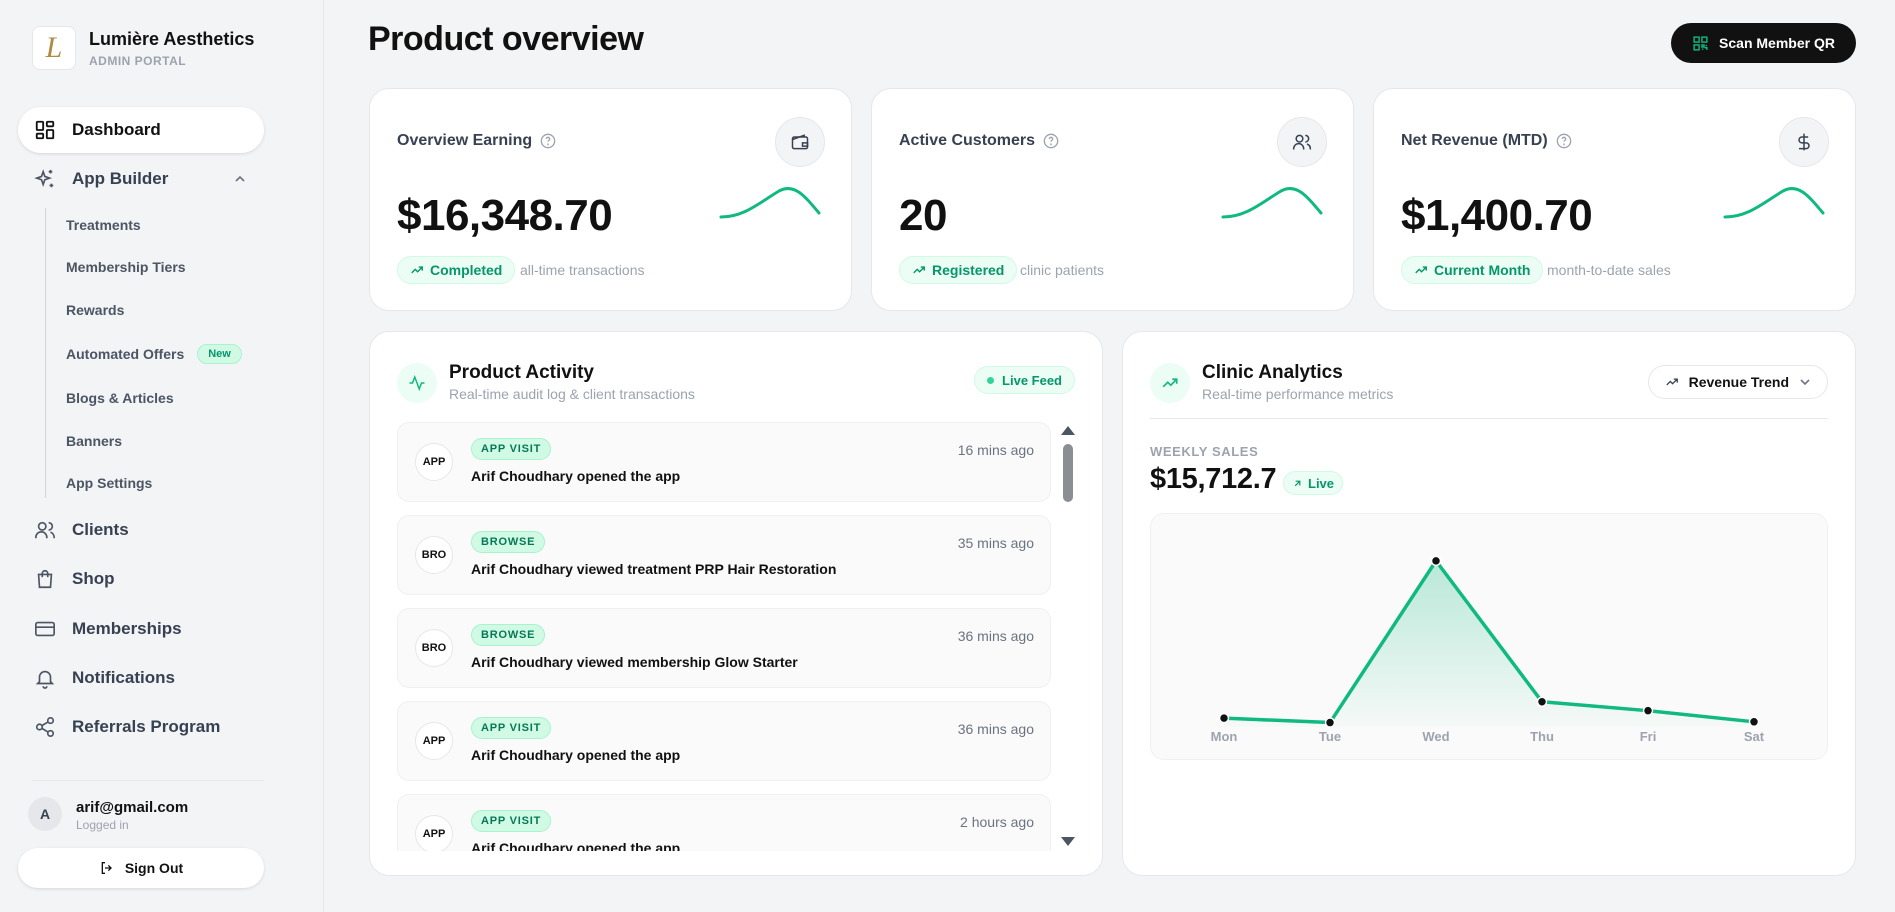 The image size is (1895, 912). Describe the element at coordinates (102, 825) in the screenshot. I see `user-status: Logged in` at that location.